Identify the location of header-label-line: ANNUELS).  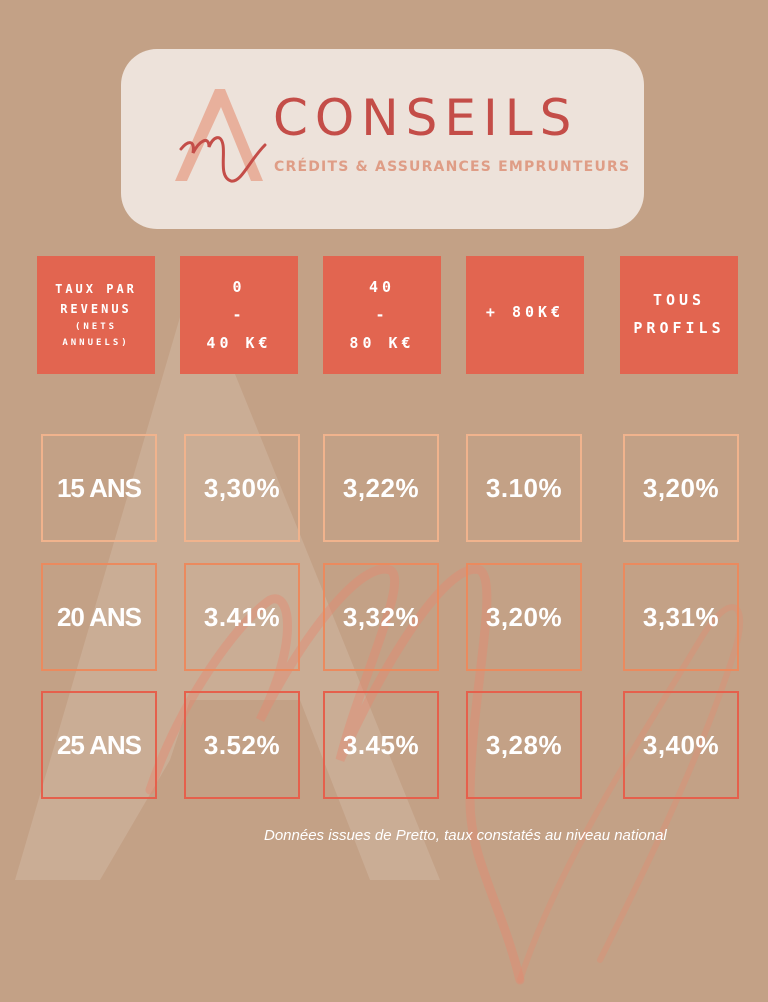
(96, 343).